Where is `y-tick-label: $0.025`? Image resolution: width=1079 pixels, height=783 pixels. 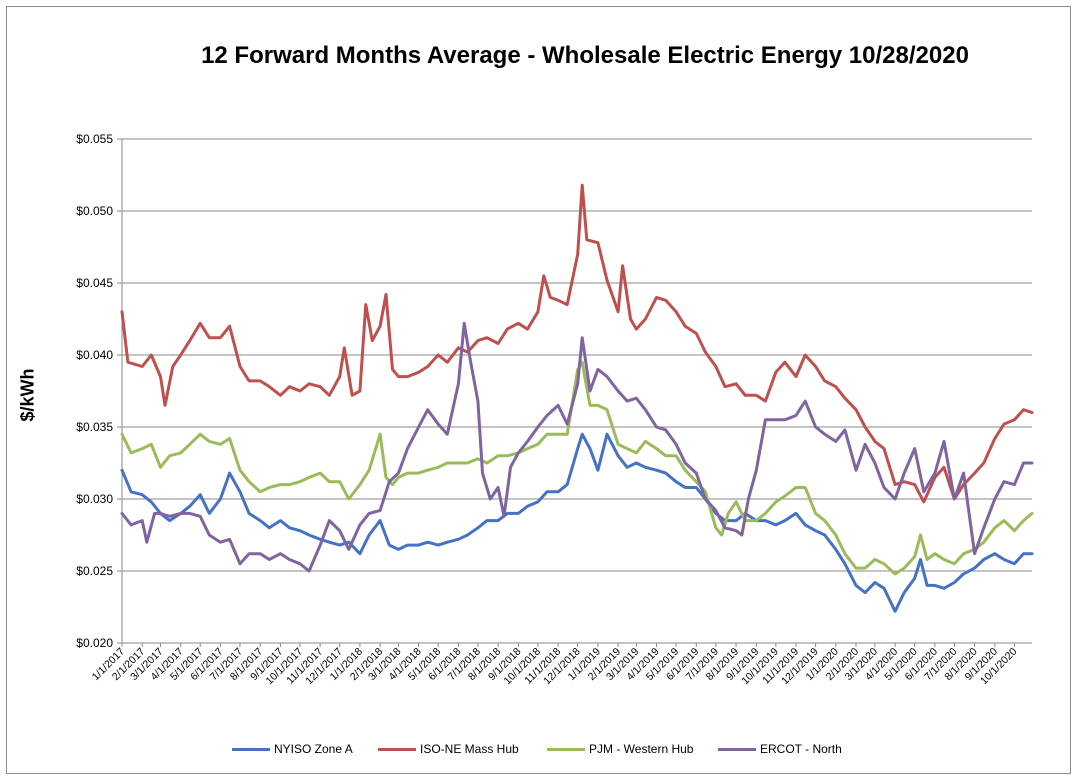 y-tick-label: $0.025 is located at coordinates (94, 571).